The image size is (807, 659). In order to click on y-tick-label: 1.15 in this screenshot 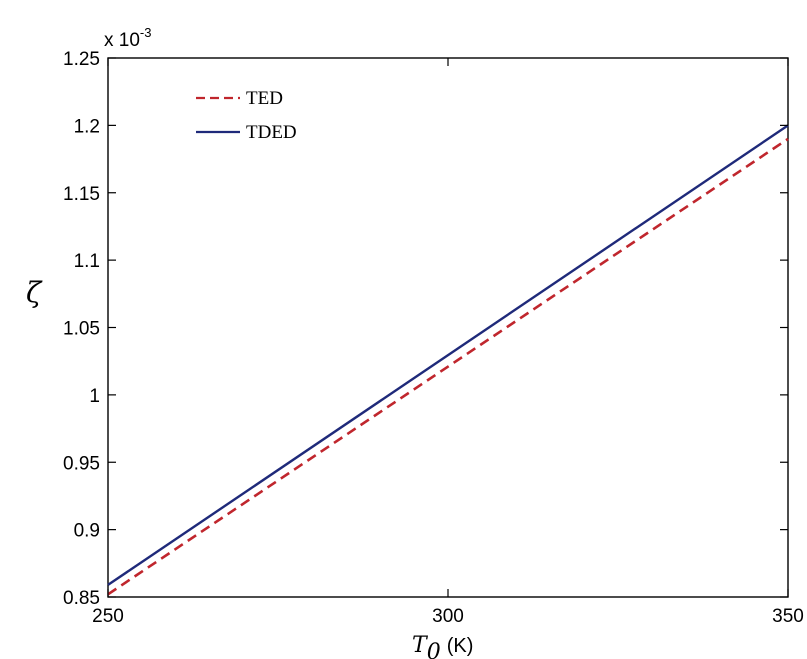, I will do `click(81, 194)`.